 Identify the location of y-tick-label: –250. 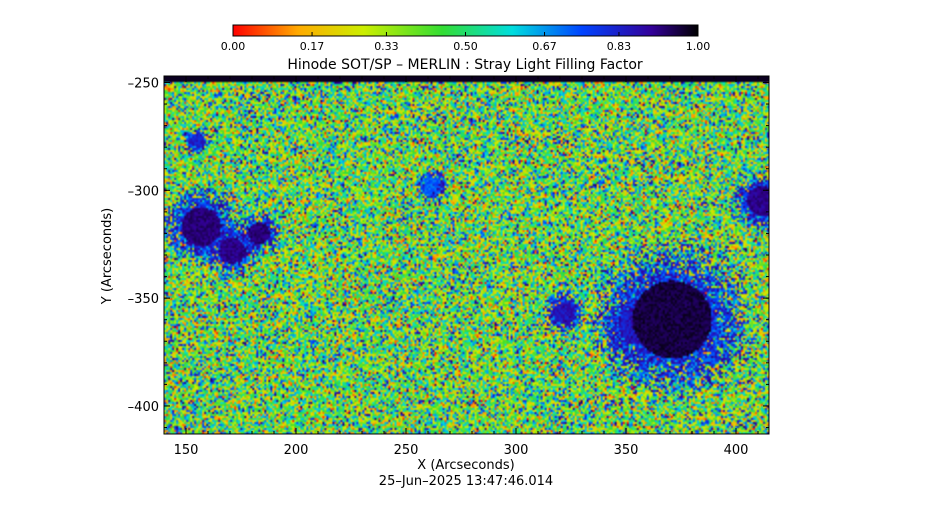
(143, 83).